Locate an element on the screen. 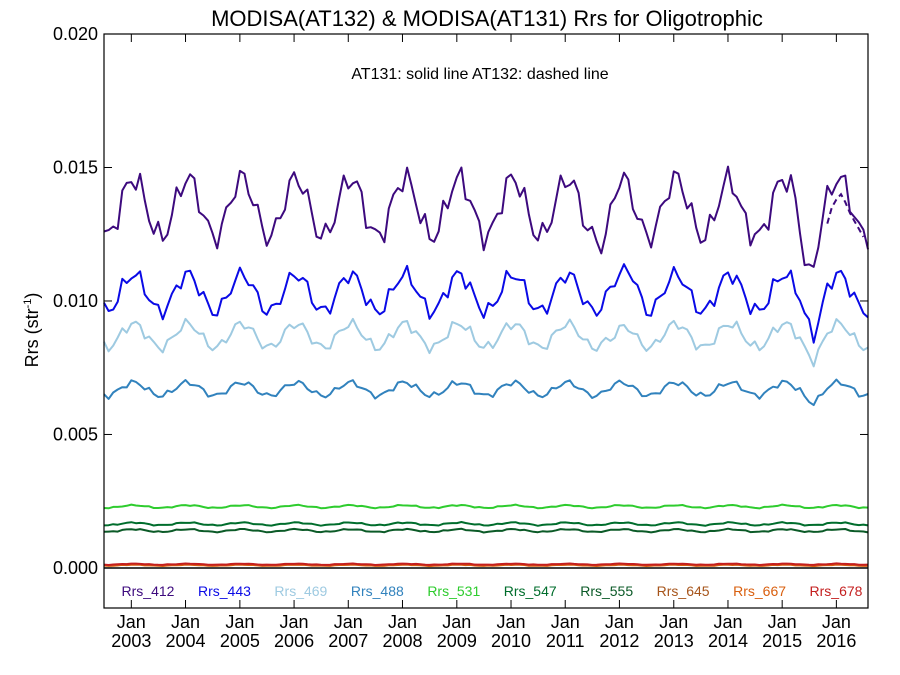  y-tick-label: 0.005 is located at coordinates (75, 434).